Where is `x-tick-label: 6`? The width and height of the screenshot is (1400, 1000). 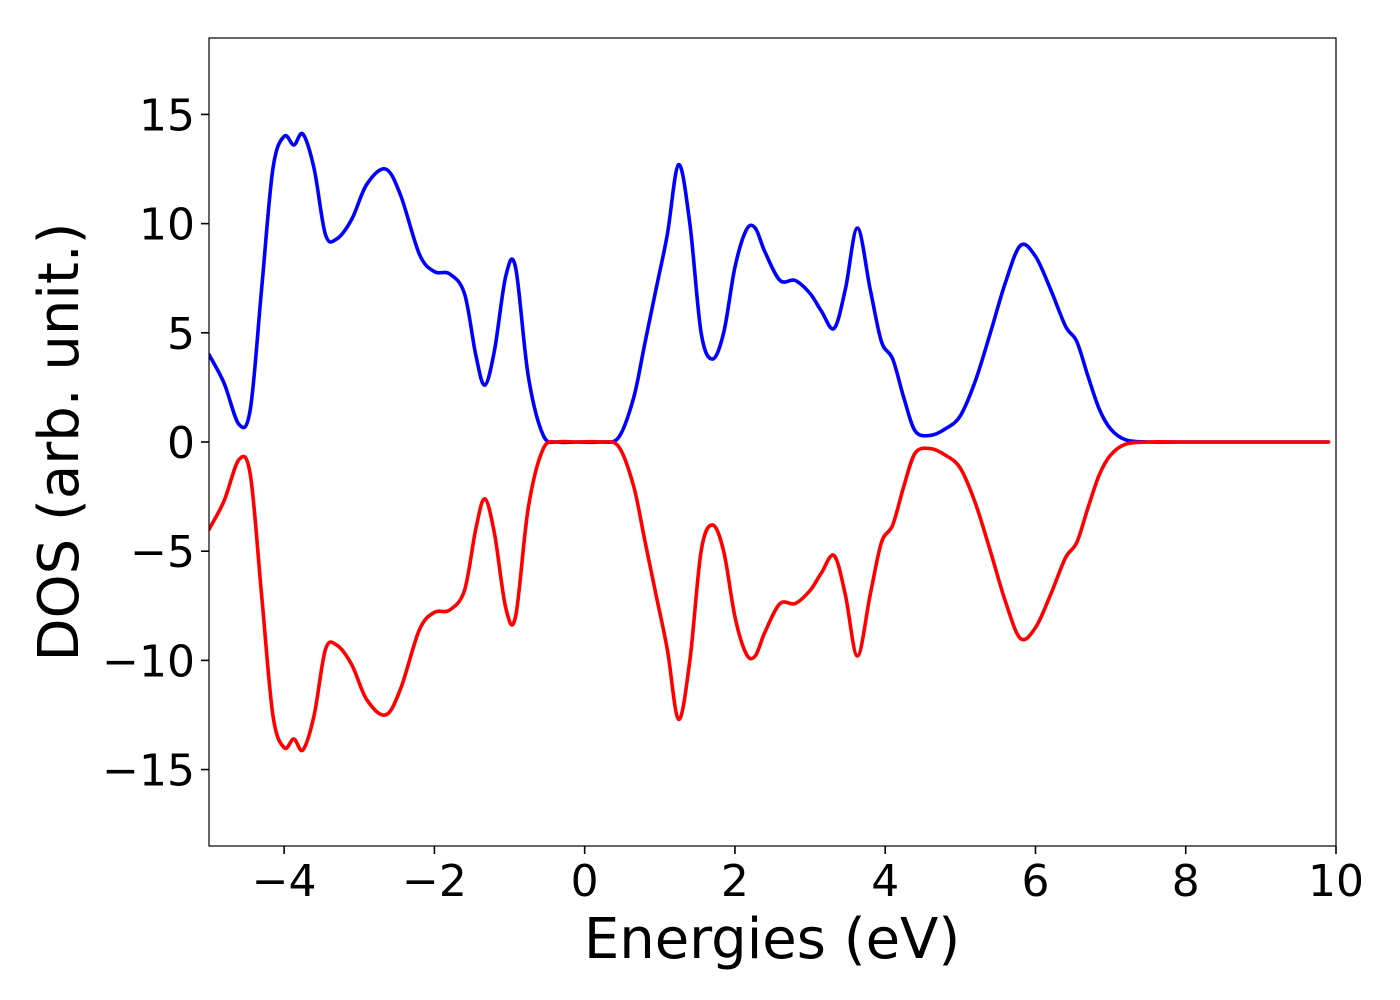 x-tick-label: 6 is located at coordinates (1035, 881).